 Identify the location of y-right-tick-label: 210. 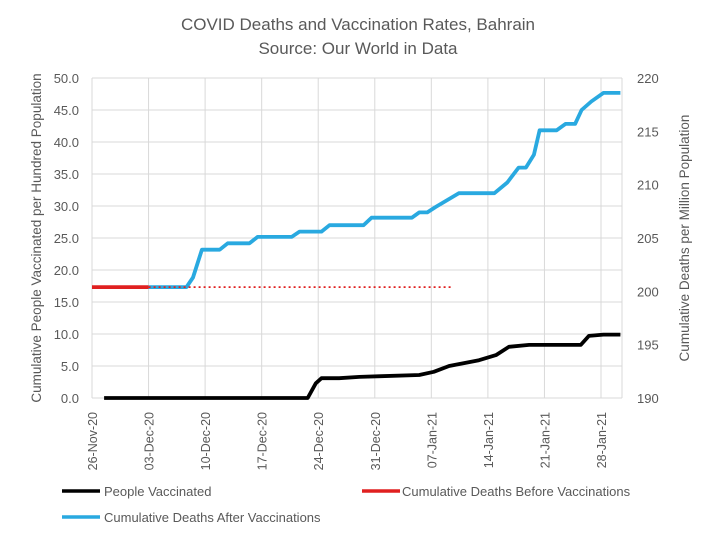
(648, 185).